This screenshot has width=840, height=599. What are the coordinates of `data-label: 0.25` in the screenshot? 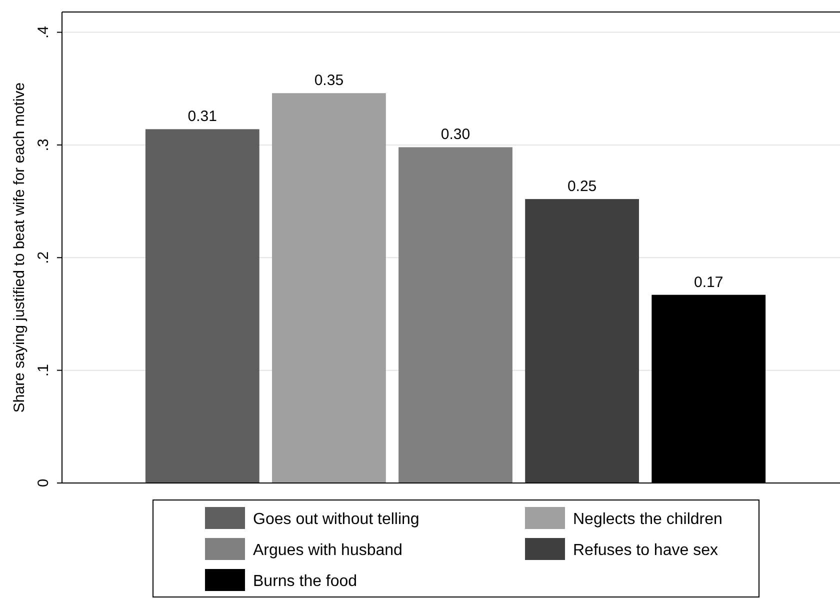 It's located at (582, 187).